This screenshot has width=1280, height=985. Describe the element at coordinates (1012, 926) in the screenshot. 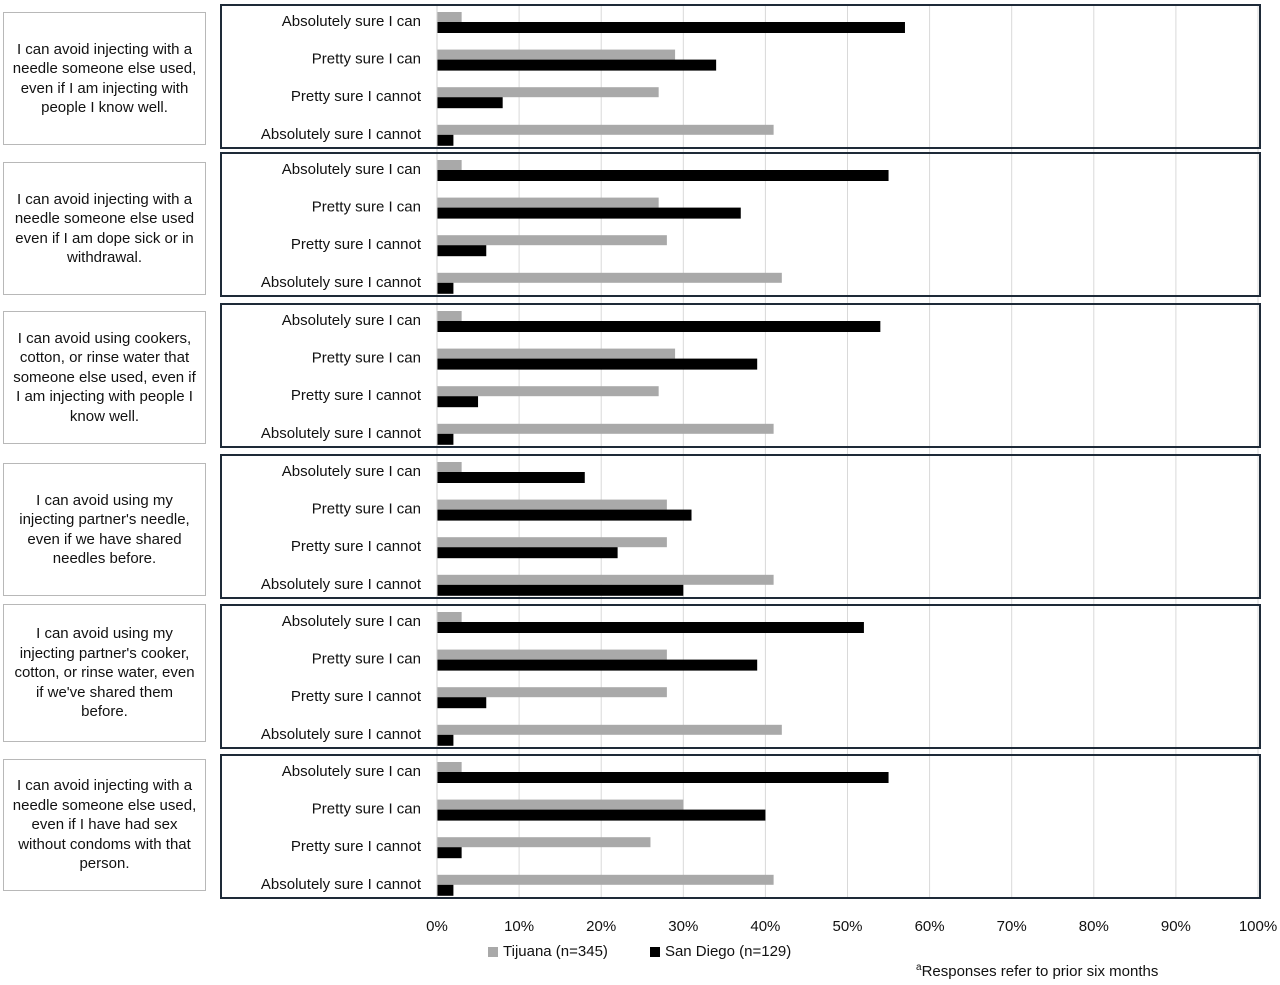

I see `x-tick-label: 70%` at that location.